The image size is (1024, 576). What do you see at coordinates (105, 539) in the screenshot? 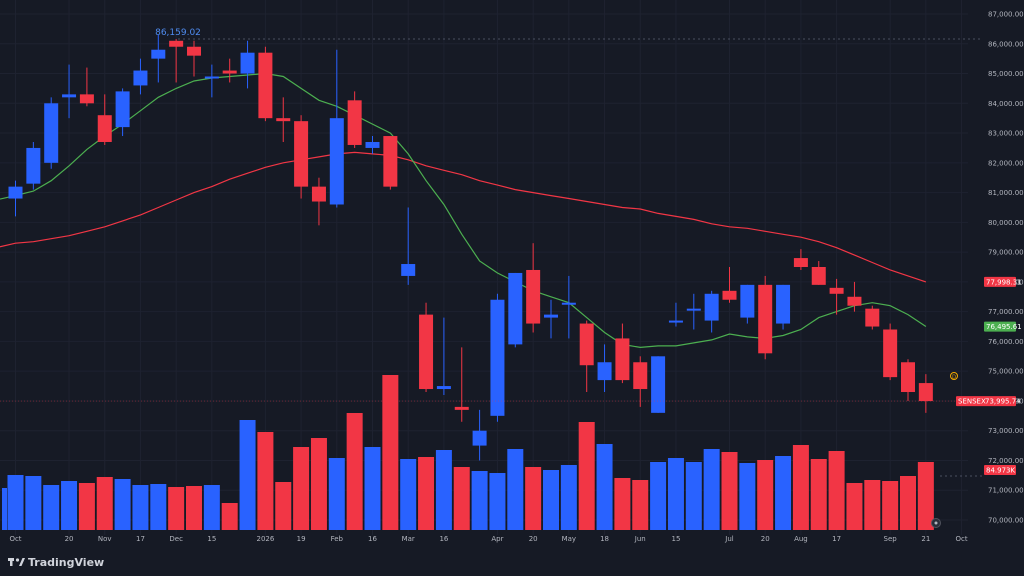
I see `x-tick-label: Nov` at bounding box center [105, 539].